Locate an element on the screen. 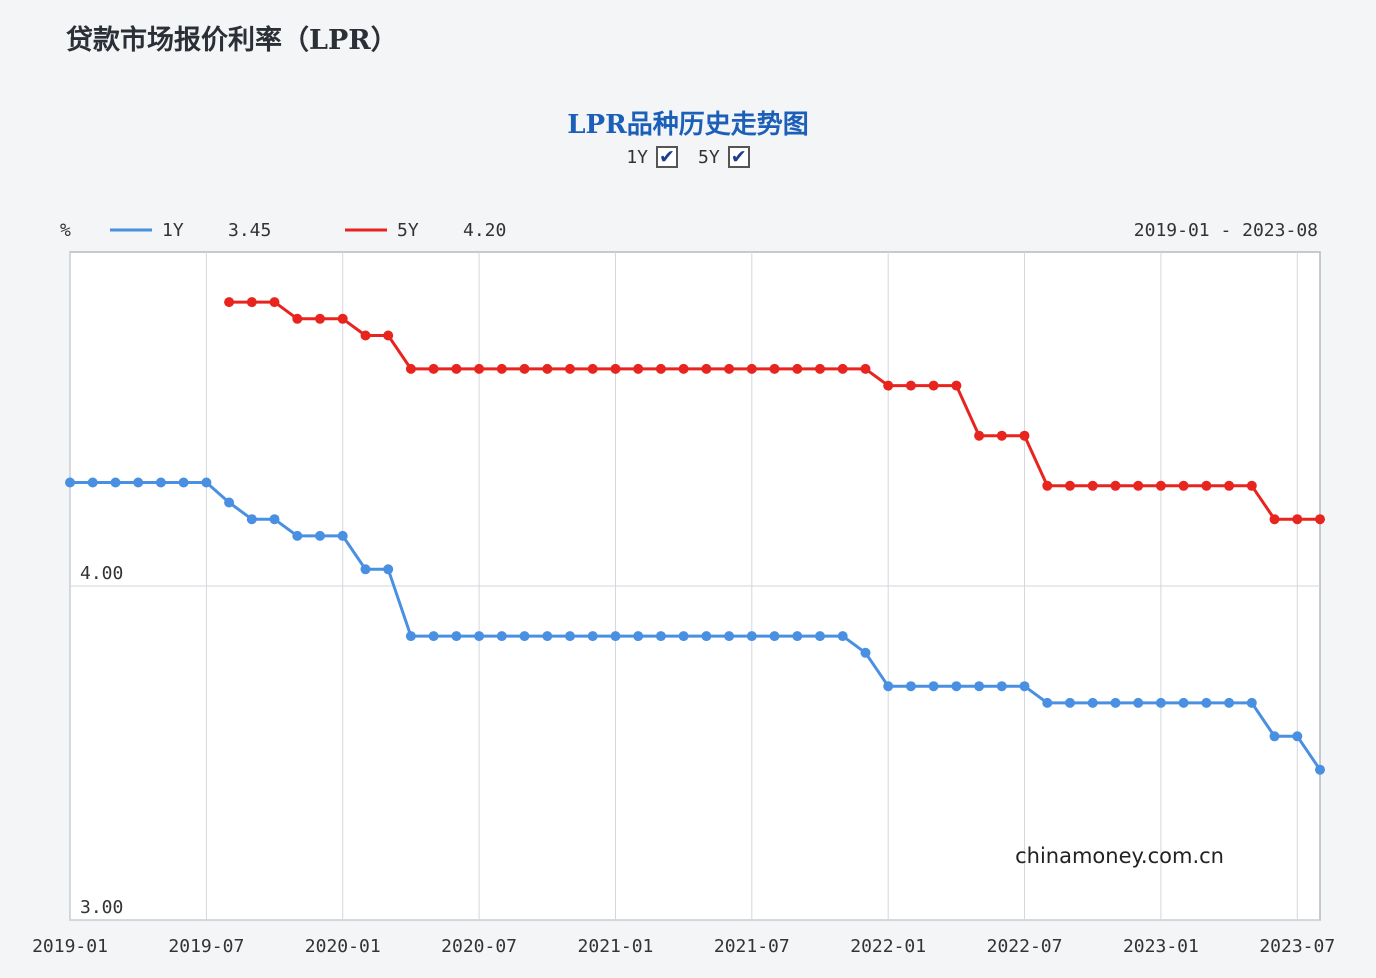 Image resolution: width=1376 pixels, height=978 pixels. toggle-5y: 5Y ✔ is located at coordinates (724, 157).